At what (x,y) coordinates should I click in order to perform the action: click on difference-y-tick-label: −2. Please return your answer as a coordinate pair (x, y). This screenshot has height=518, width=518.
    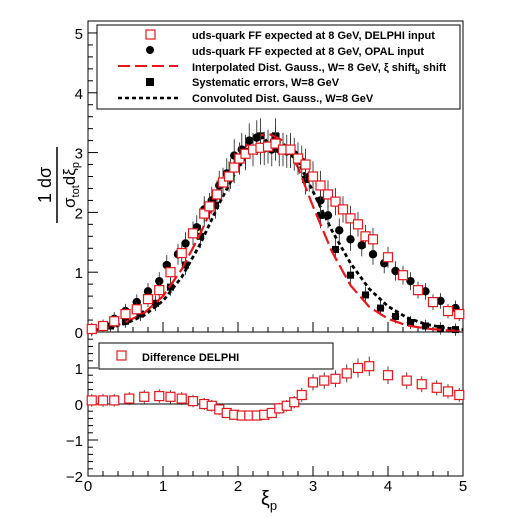
    Looking at the image, I should click on (74, 477).